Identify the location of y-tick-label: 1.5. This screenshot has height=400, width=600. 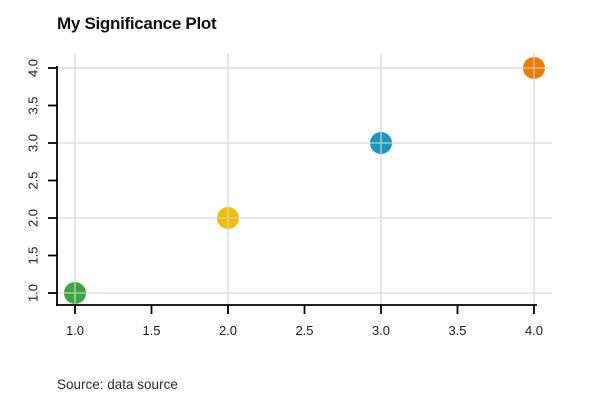
(33, 255).